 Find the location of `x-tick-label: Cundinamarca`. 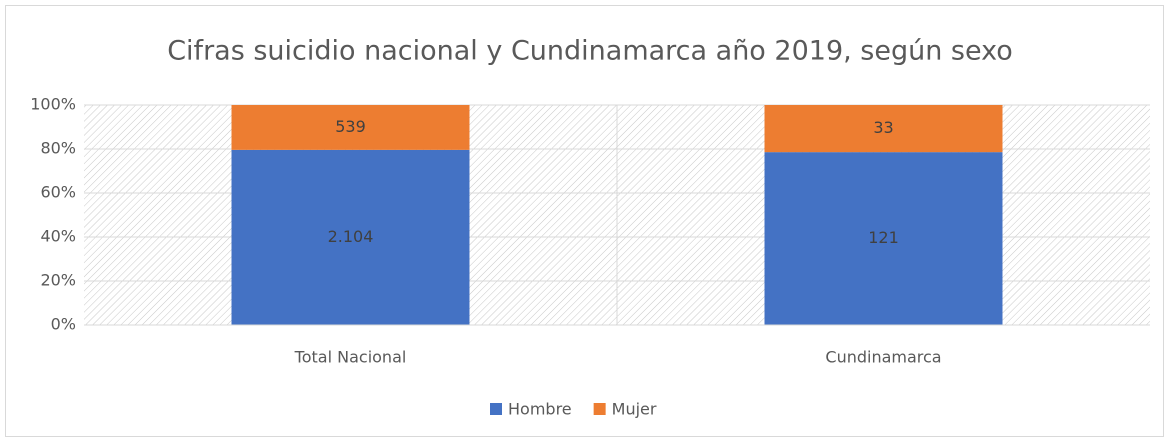

x-tick-label: Cundinamarca is located at coordinates (883, 357).